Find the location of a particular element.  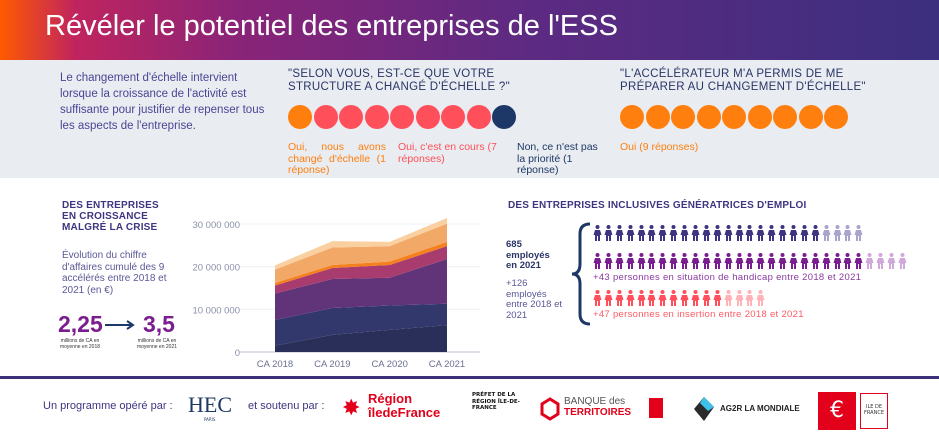

bdt-logo-line1: BANQUE des is located at coordinates (595, 401).